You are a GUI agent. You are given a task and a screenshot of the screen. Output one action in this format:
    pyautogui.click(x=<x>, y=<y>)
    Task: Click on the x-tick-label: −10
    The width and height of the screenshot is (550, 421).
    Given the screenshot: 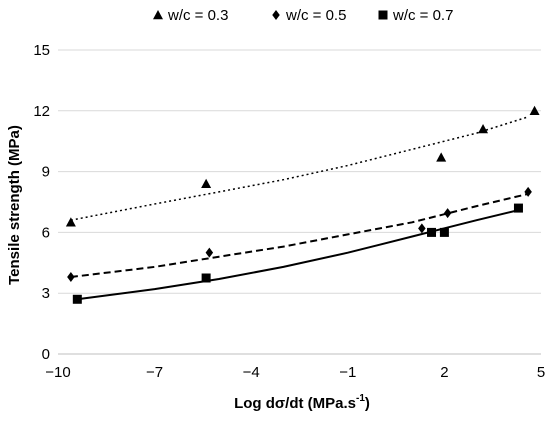 What is the action you would take?
    pyautogui.click(x=57, y=372)
    